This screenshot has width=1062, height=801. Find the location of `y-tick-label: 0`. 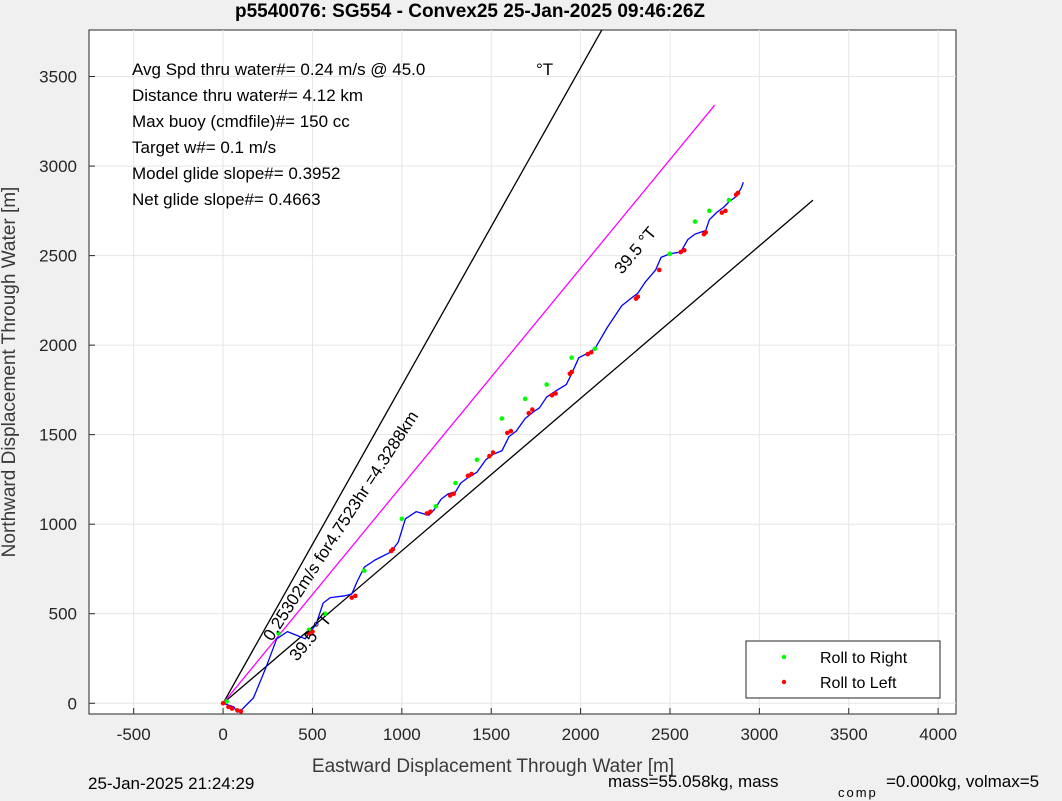

y-tick-label: 0 is located at coordinates (72, 703).